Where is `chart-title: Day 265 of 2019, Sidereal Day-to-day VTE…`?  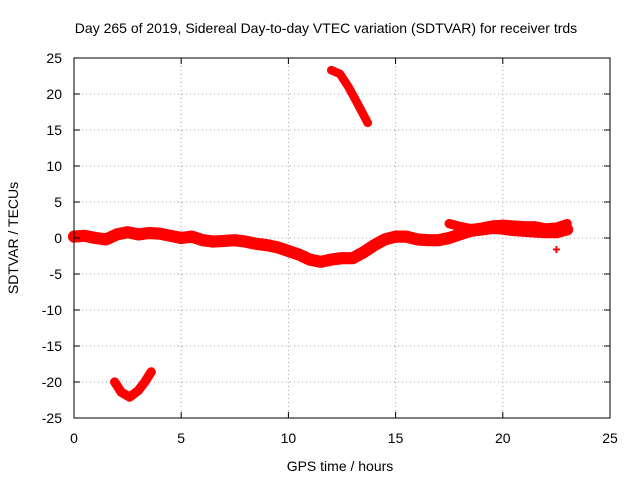
chart-title: Day 265 of 2019, Sidereal Day-to-day VTE… is located at coordinates (326, 28).